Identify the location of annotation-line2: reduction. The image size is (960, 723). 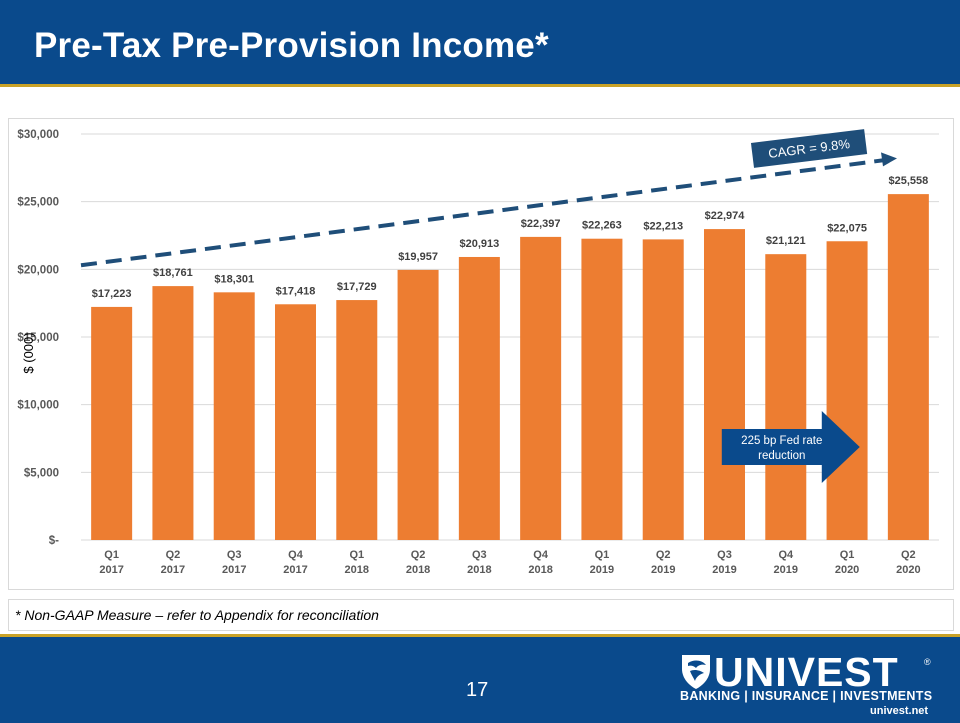
(781, 456).